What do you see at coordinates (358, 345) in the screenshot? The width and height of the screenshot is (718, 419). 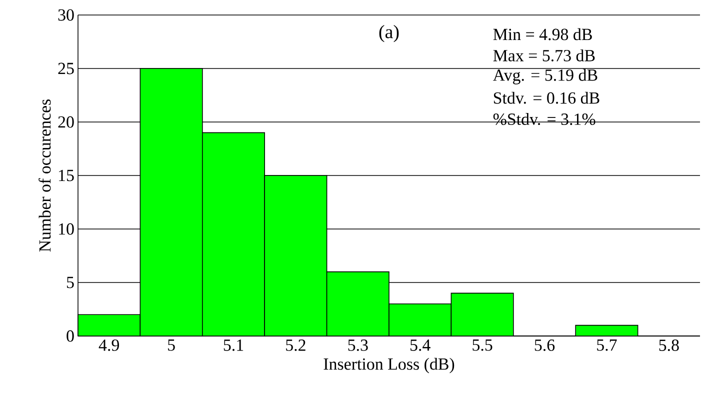 I see `x-tick-label: 5.3` at bounding box center [358, 345].